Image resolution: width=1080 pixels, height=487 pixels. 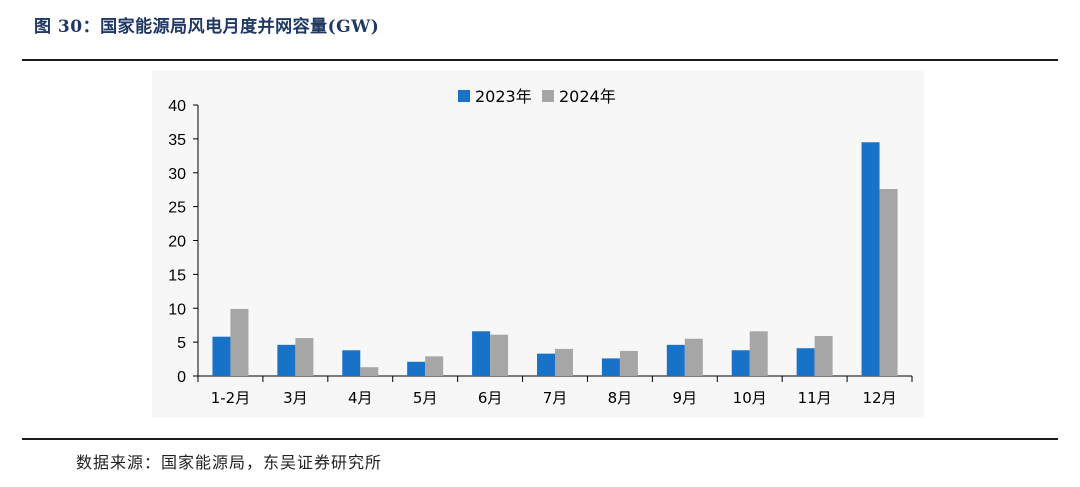 What do you see at coordinates (628, 363) in the screenshot?
I see `bar-2024年-8月` at bounding box center [628, 363].